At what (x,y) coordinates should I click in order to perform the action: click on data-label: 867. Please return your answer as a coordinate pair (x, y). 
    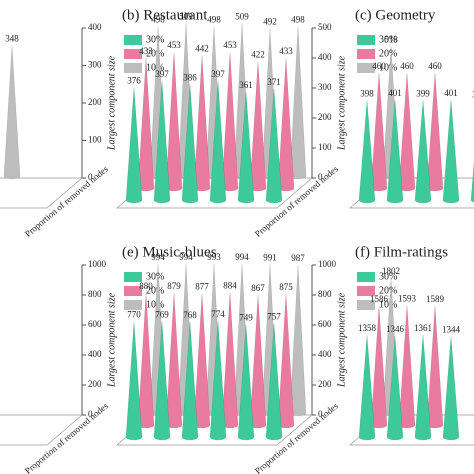
    Looking at the image, I should click on (258, 288).